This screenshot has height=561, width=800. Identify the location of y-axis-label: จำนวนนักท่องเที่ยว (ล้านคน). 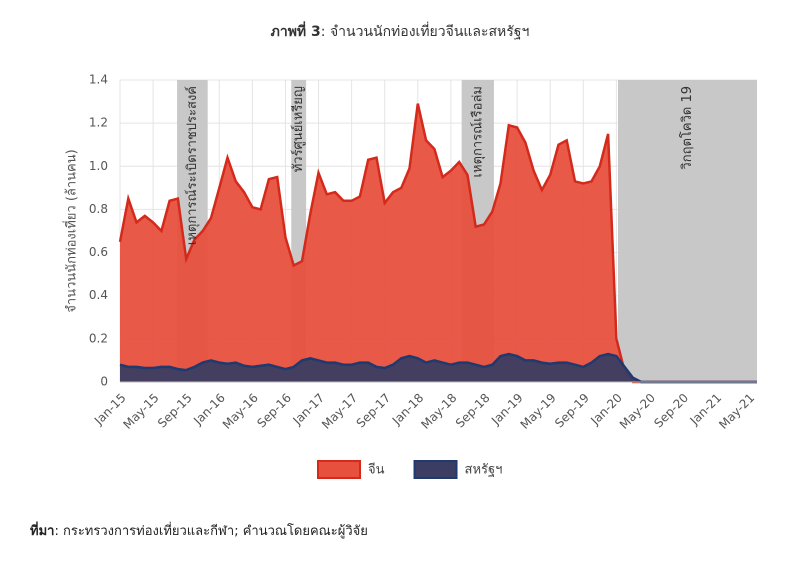
(71, 230).